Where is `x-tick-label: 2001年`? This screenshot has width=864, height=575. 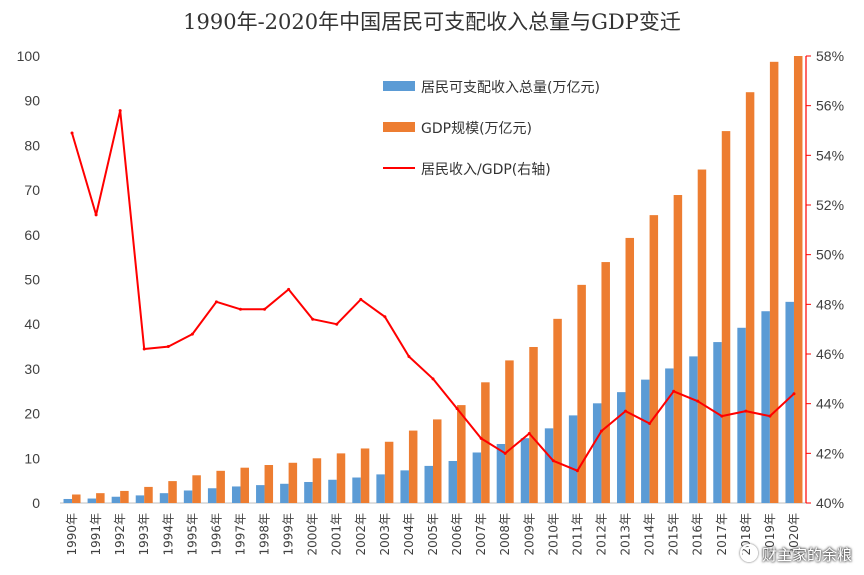 x-tick-label: 2001年 is located at coordinates (337, 534).